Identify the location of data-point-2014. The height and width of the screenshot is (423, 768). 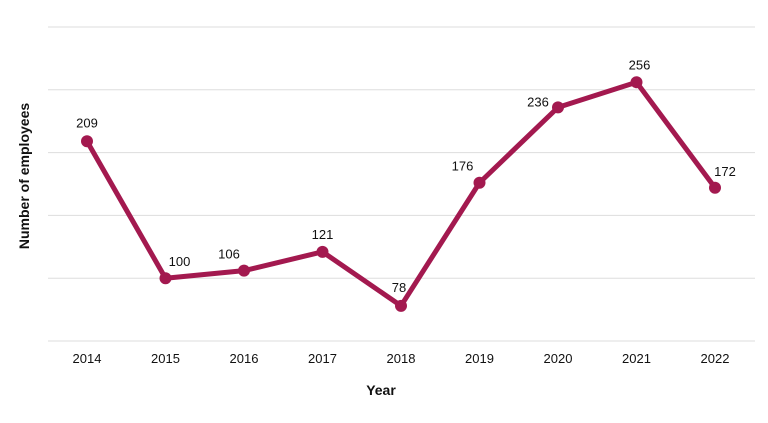
(87, 141).